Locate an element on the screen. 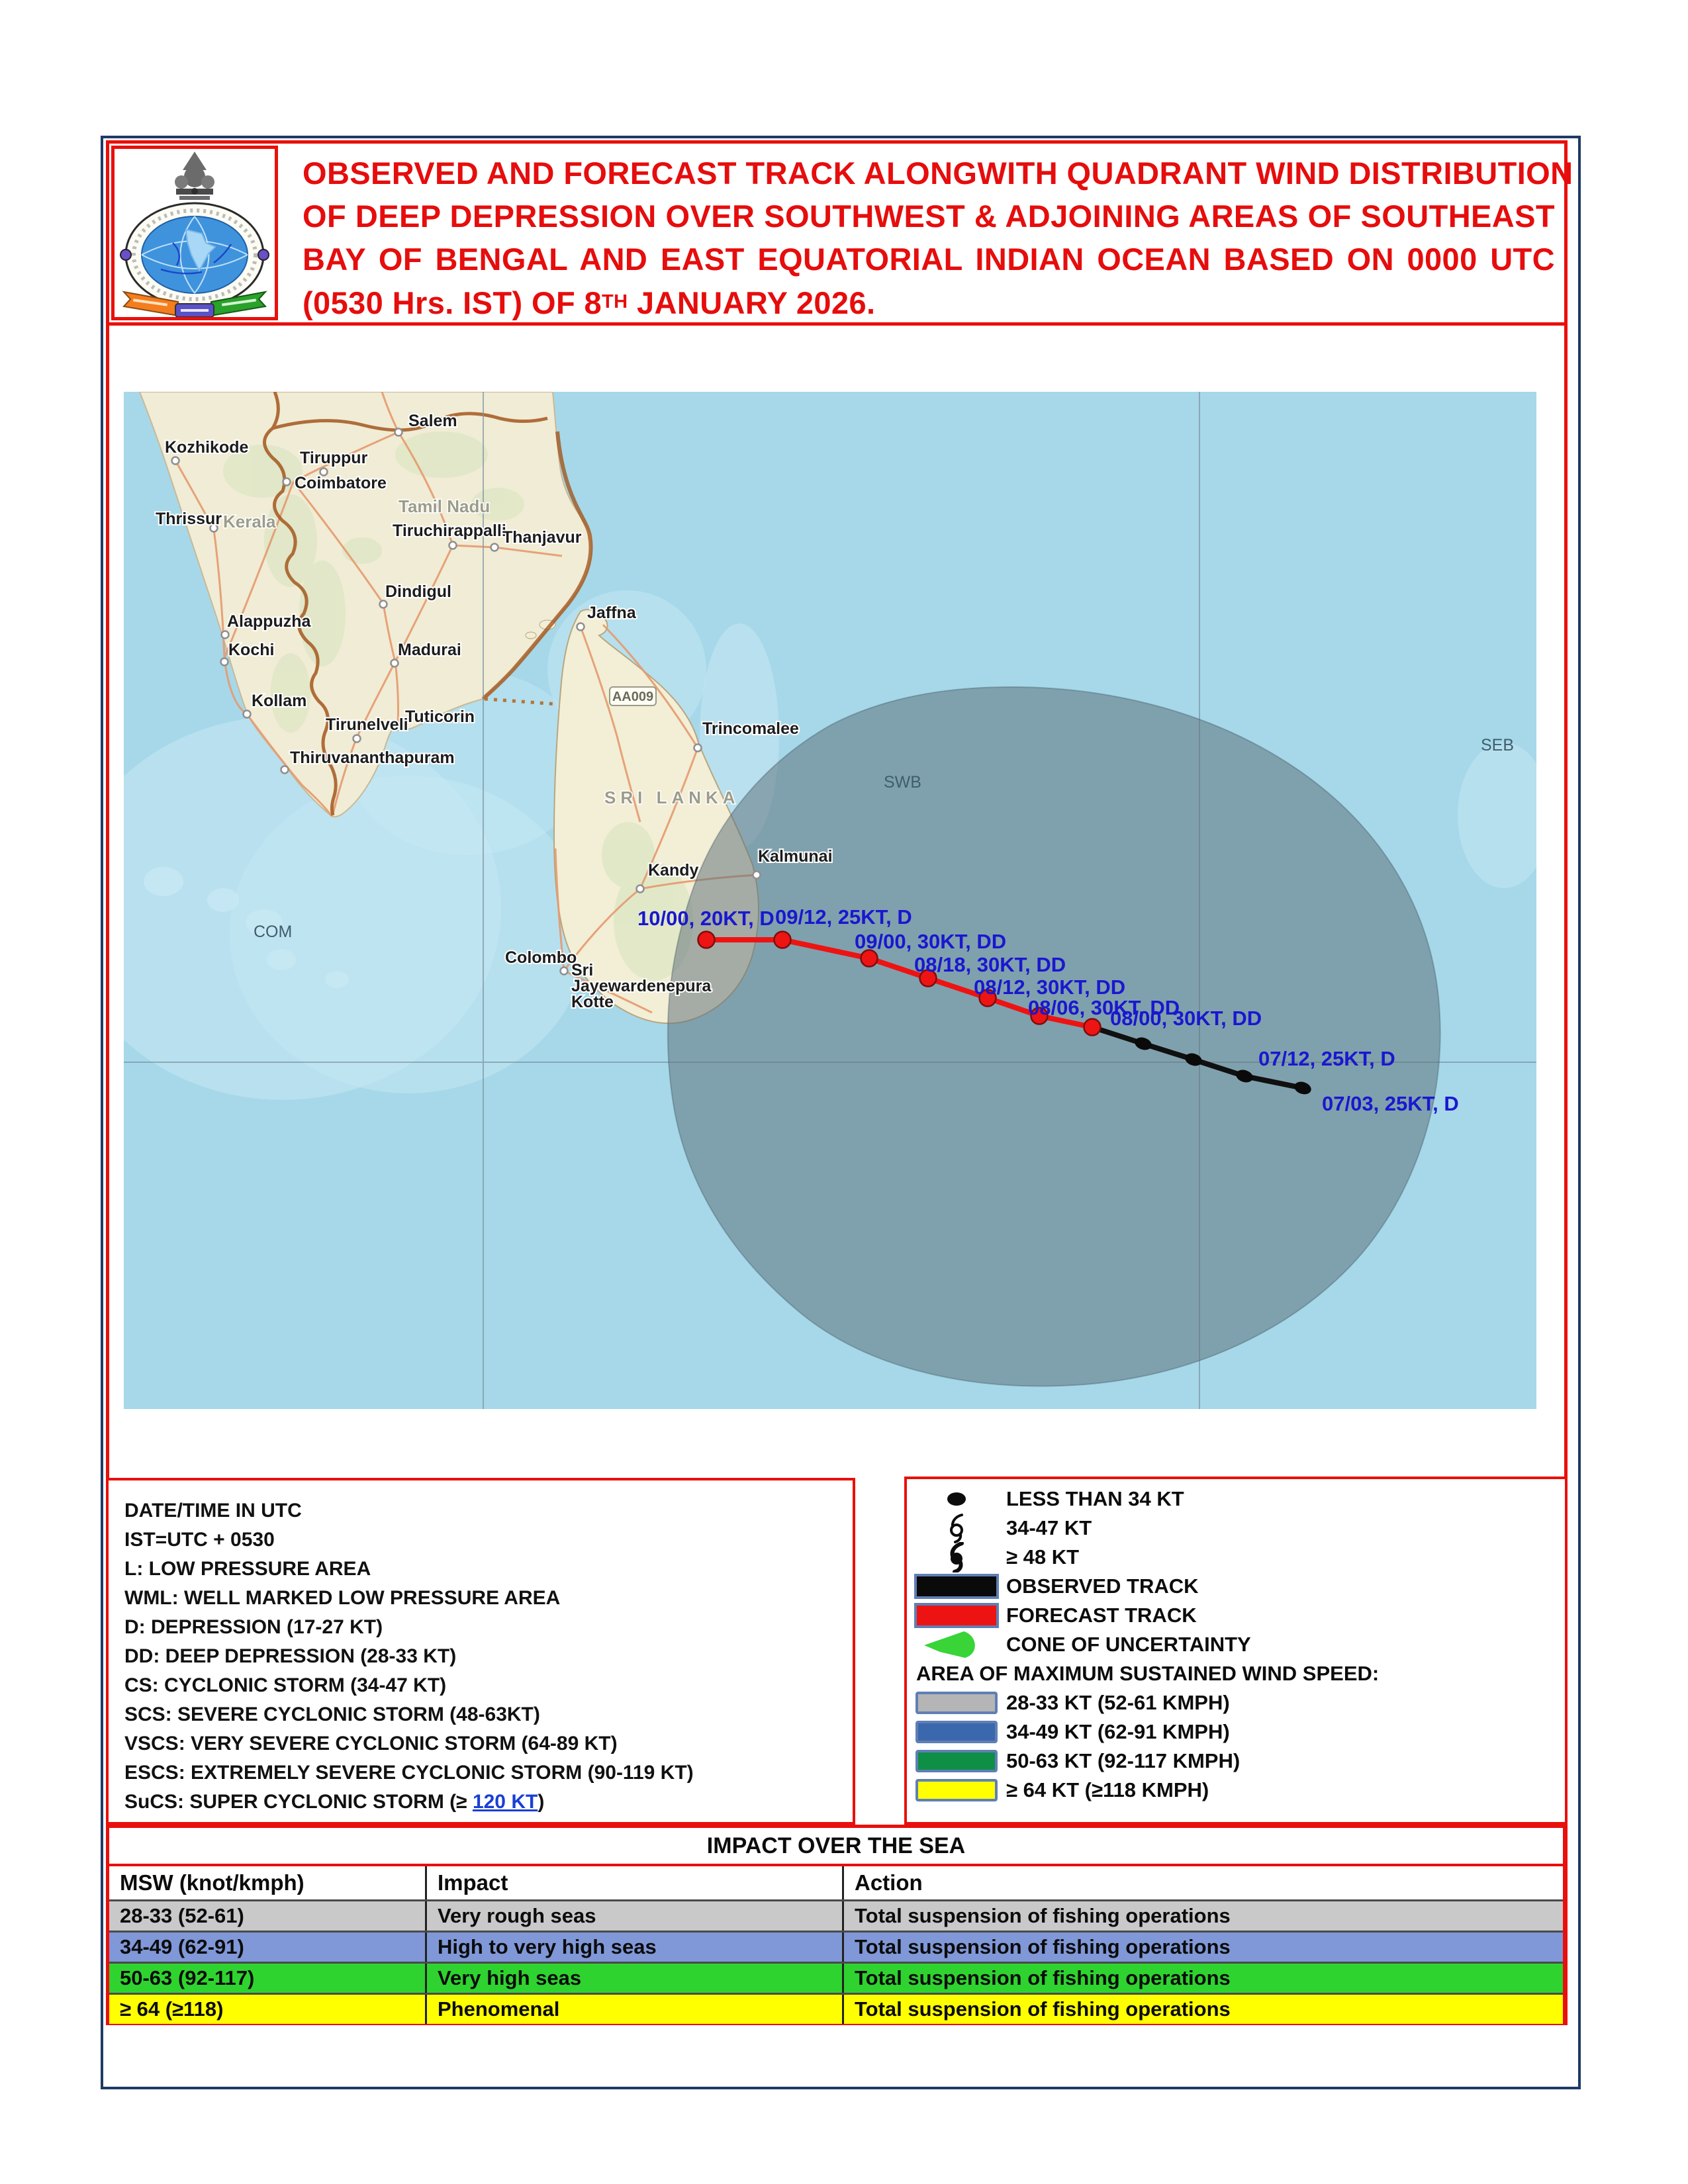 The image size is (1688, 2184). city-label: Kalmunai is located at coordinates (795, 856).